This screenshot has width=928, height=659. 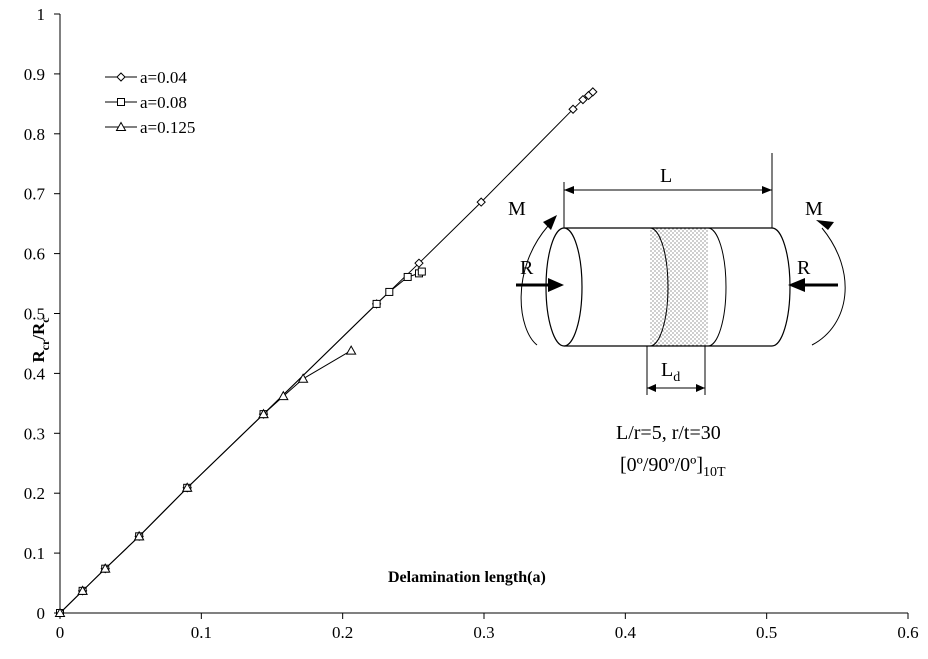 What do you see at coordinates (35, 194) in the screenshot?
I see `y-tick-label: 0.7` at bounding box center [35, 194].